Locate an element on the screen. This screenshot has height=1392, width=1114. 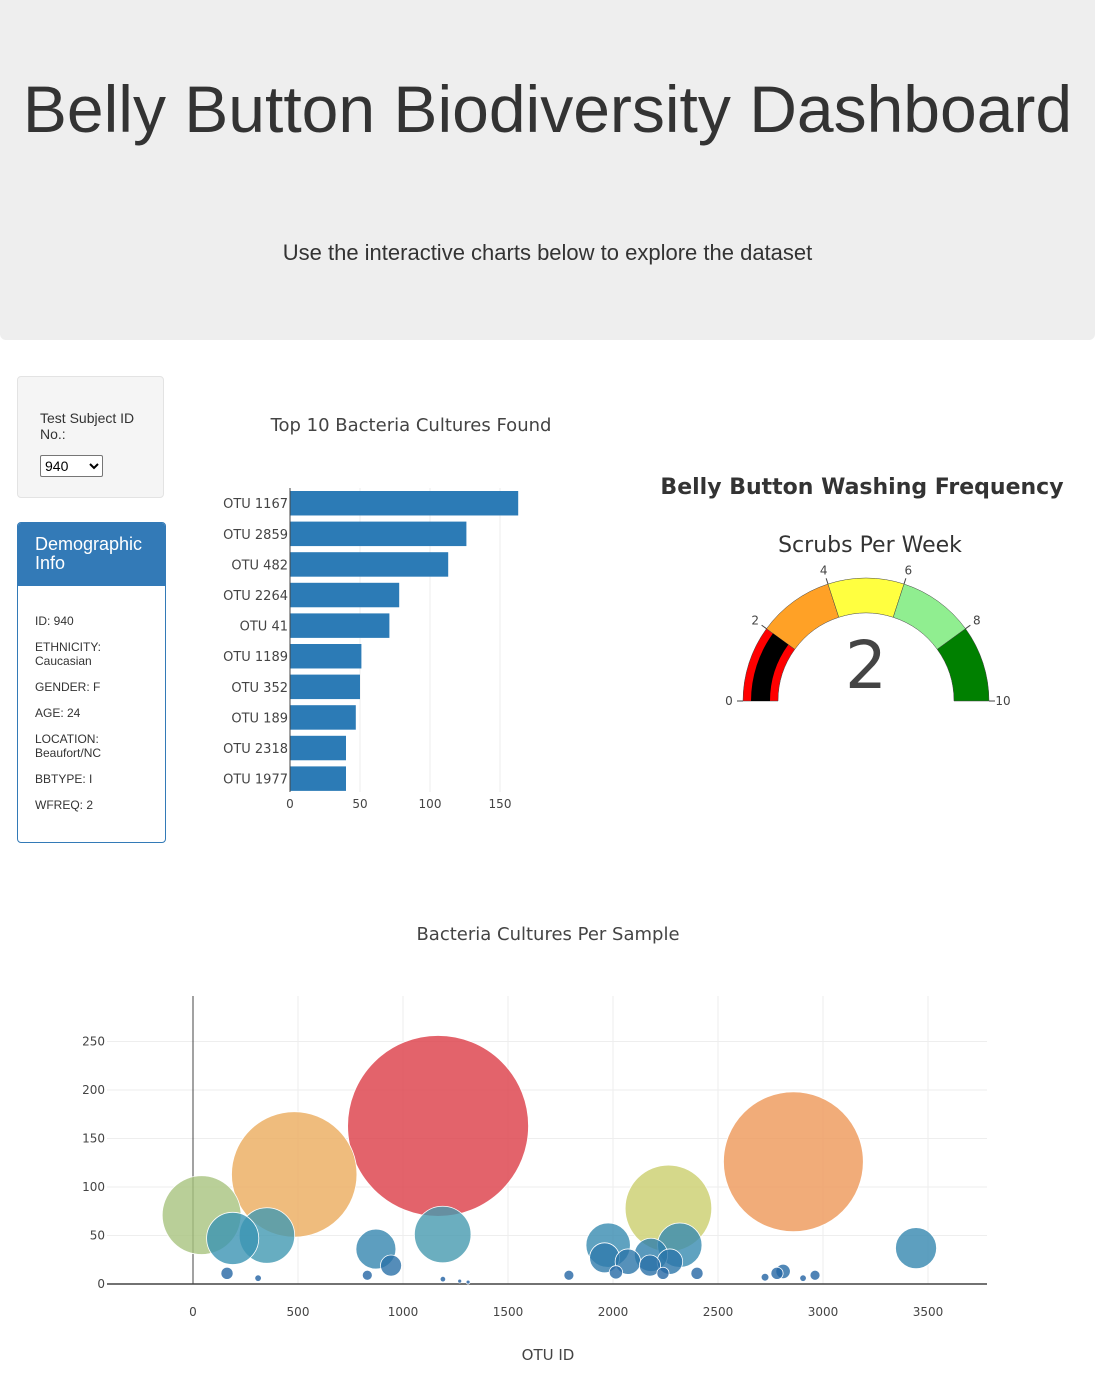
bubble-x-tick: 1500 is located at coordinates (508, 1312).